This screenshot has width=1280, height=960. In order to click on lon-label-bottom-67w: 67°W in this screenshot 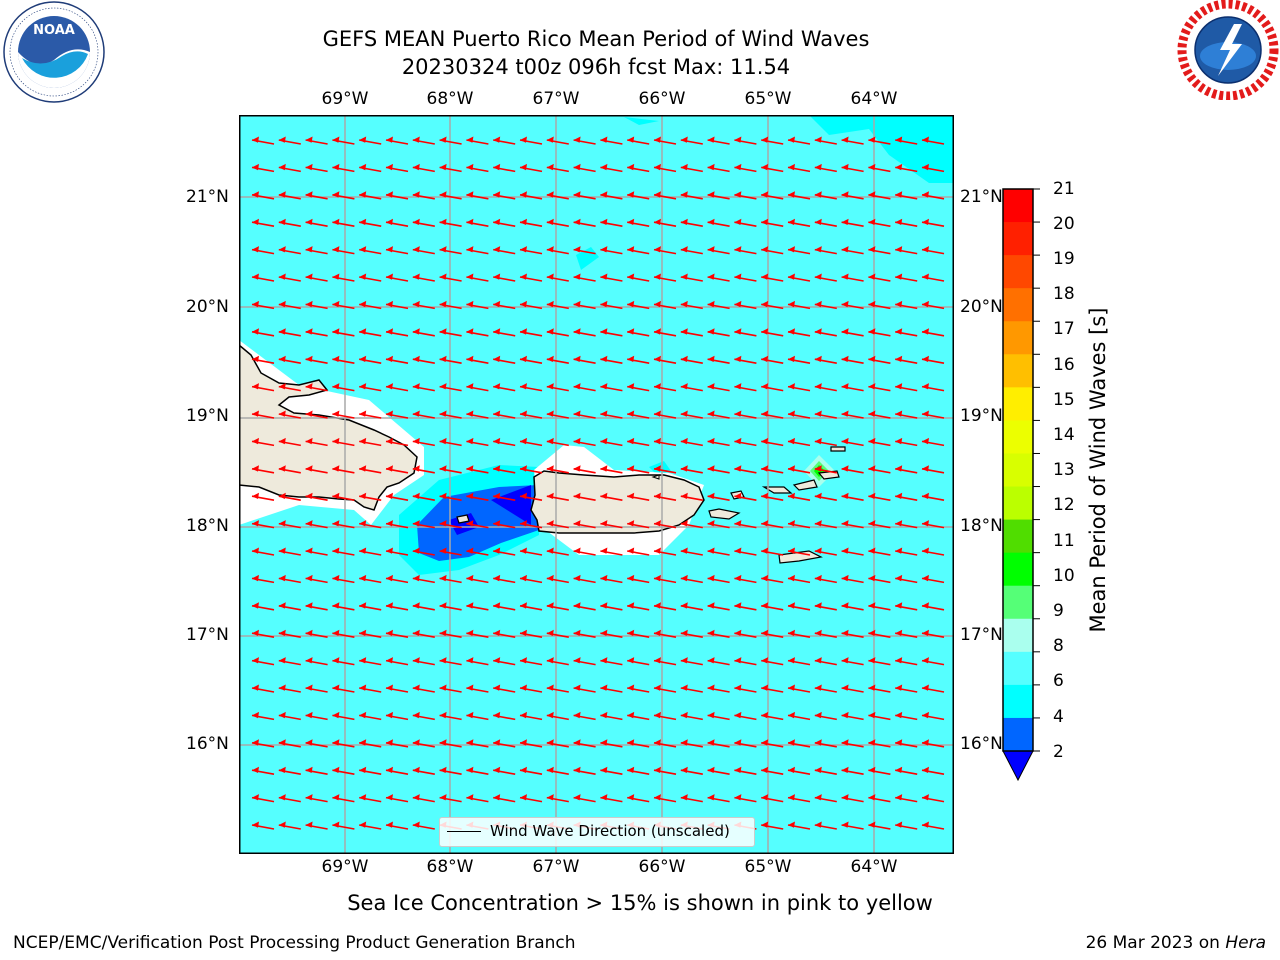, I will do `click(556, 867)`.